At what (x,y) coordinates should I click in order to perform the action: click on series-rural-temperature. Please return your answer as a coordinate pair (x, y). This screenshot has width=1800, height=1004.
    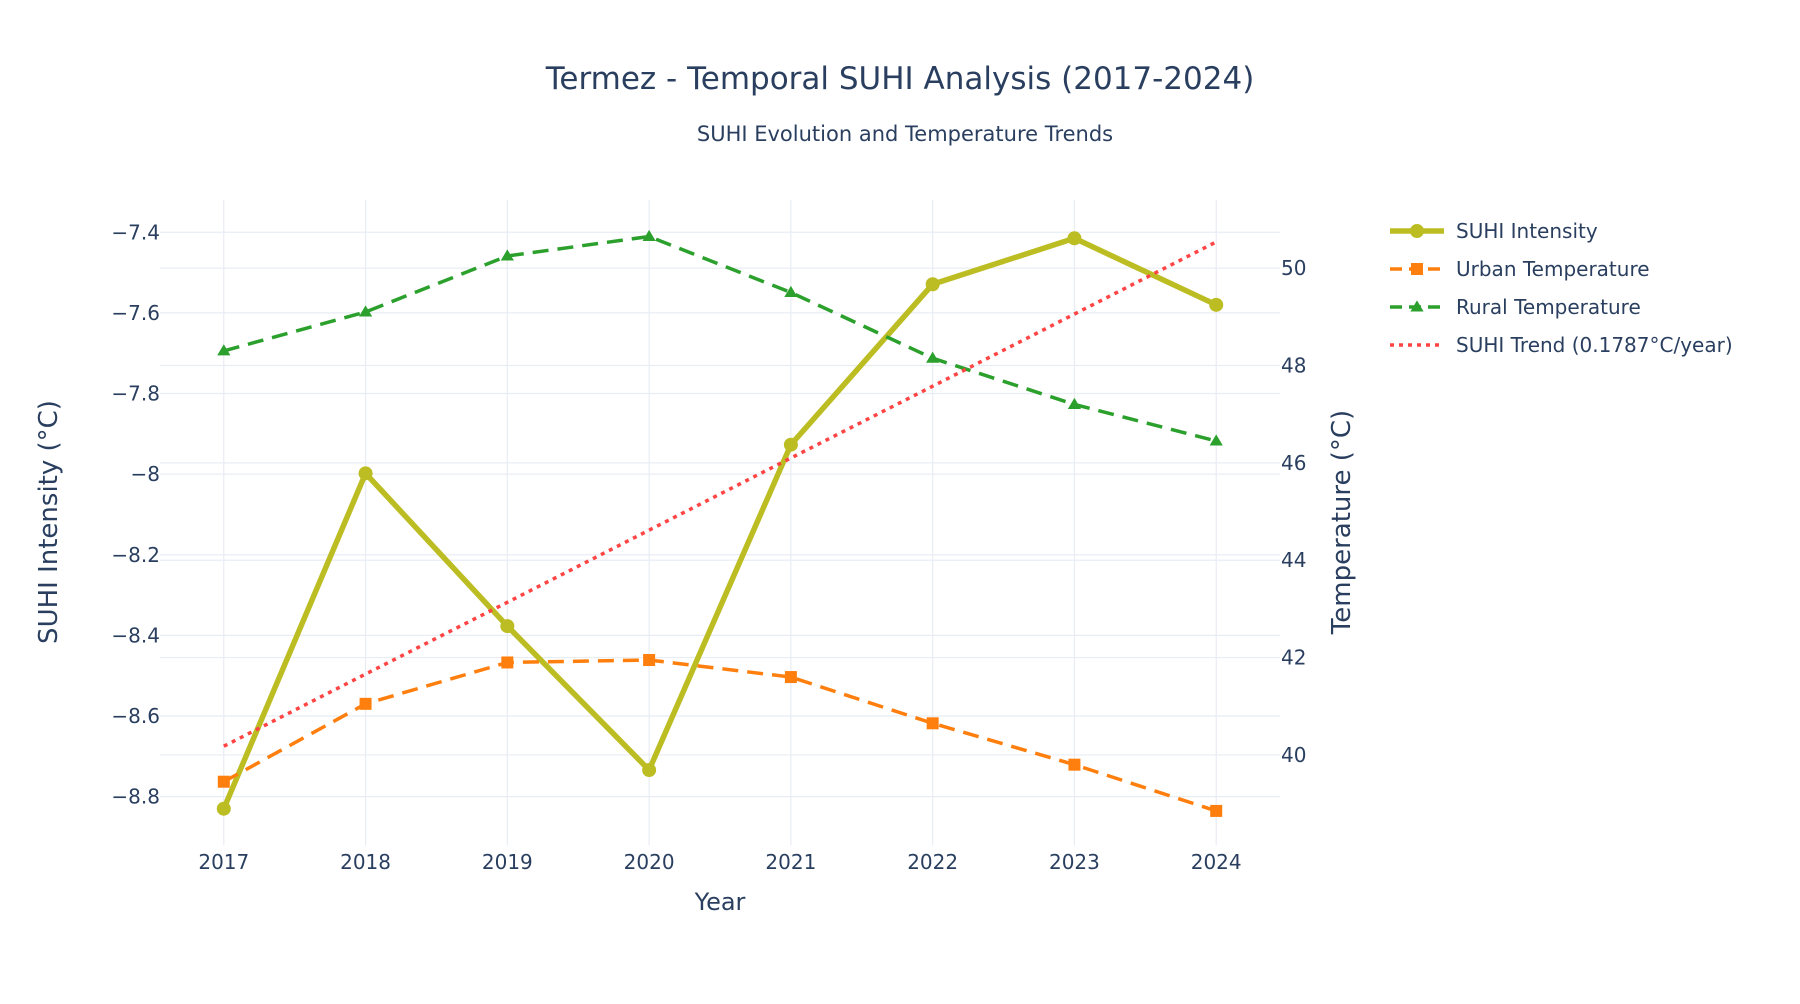
    Looking at the image, I should click on (720, 337).